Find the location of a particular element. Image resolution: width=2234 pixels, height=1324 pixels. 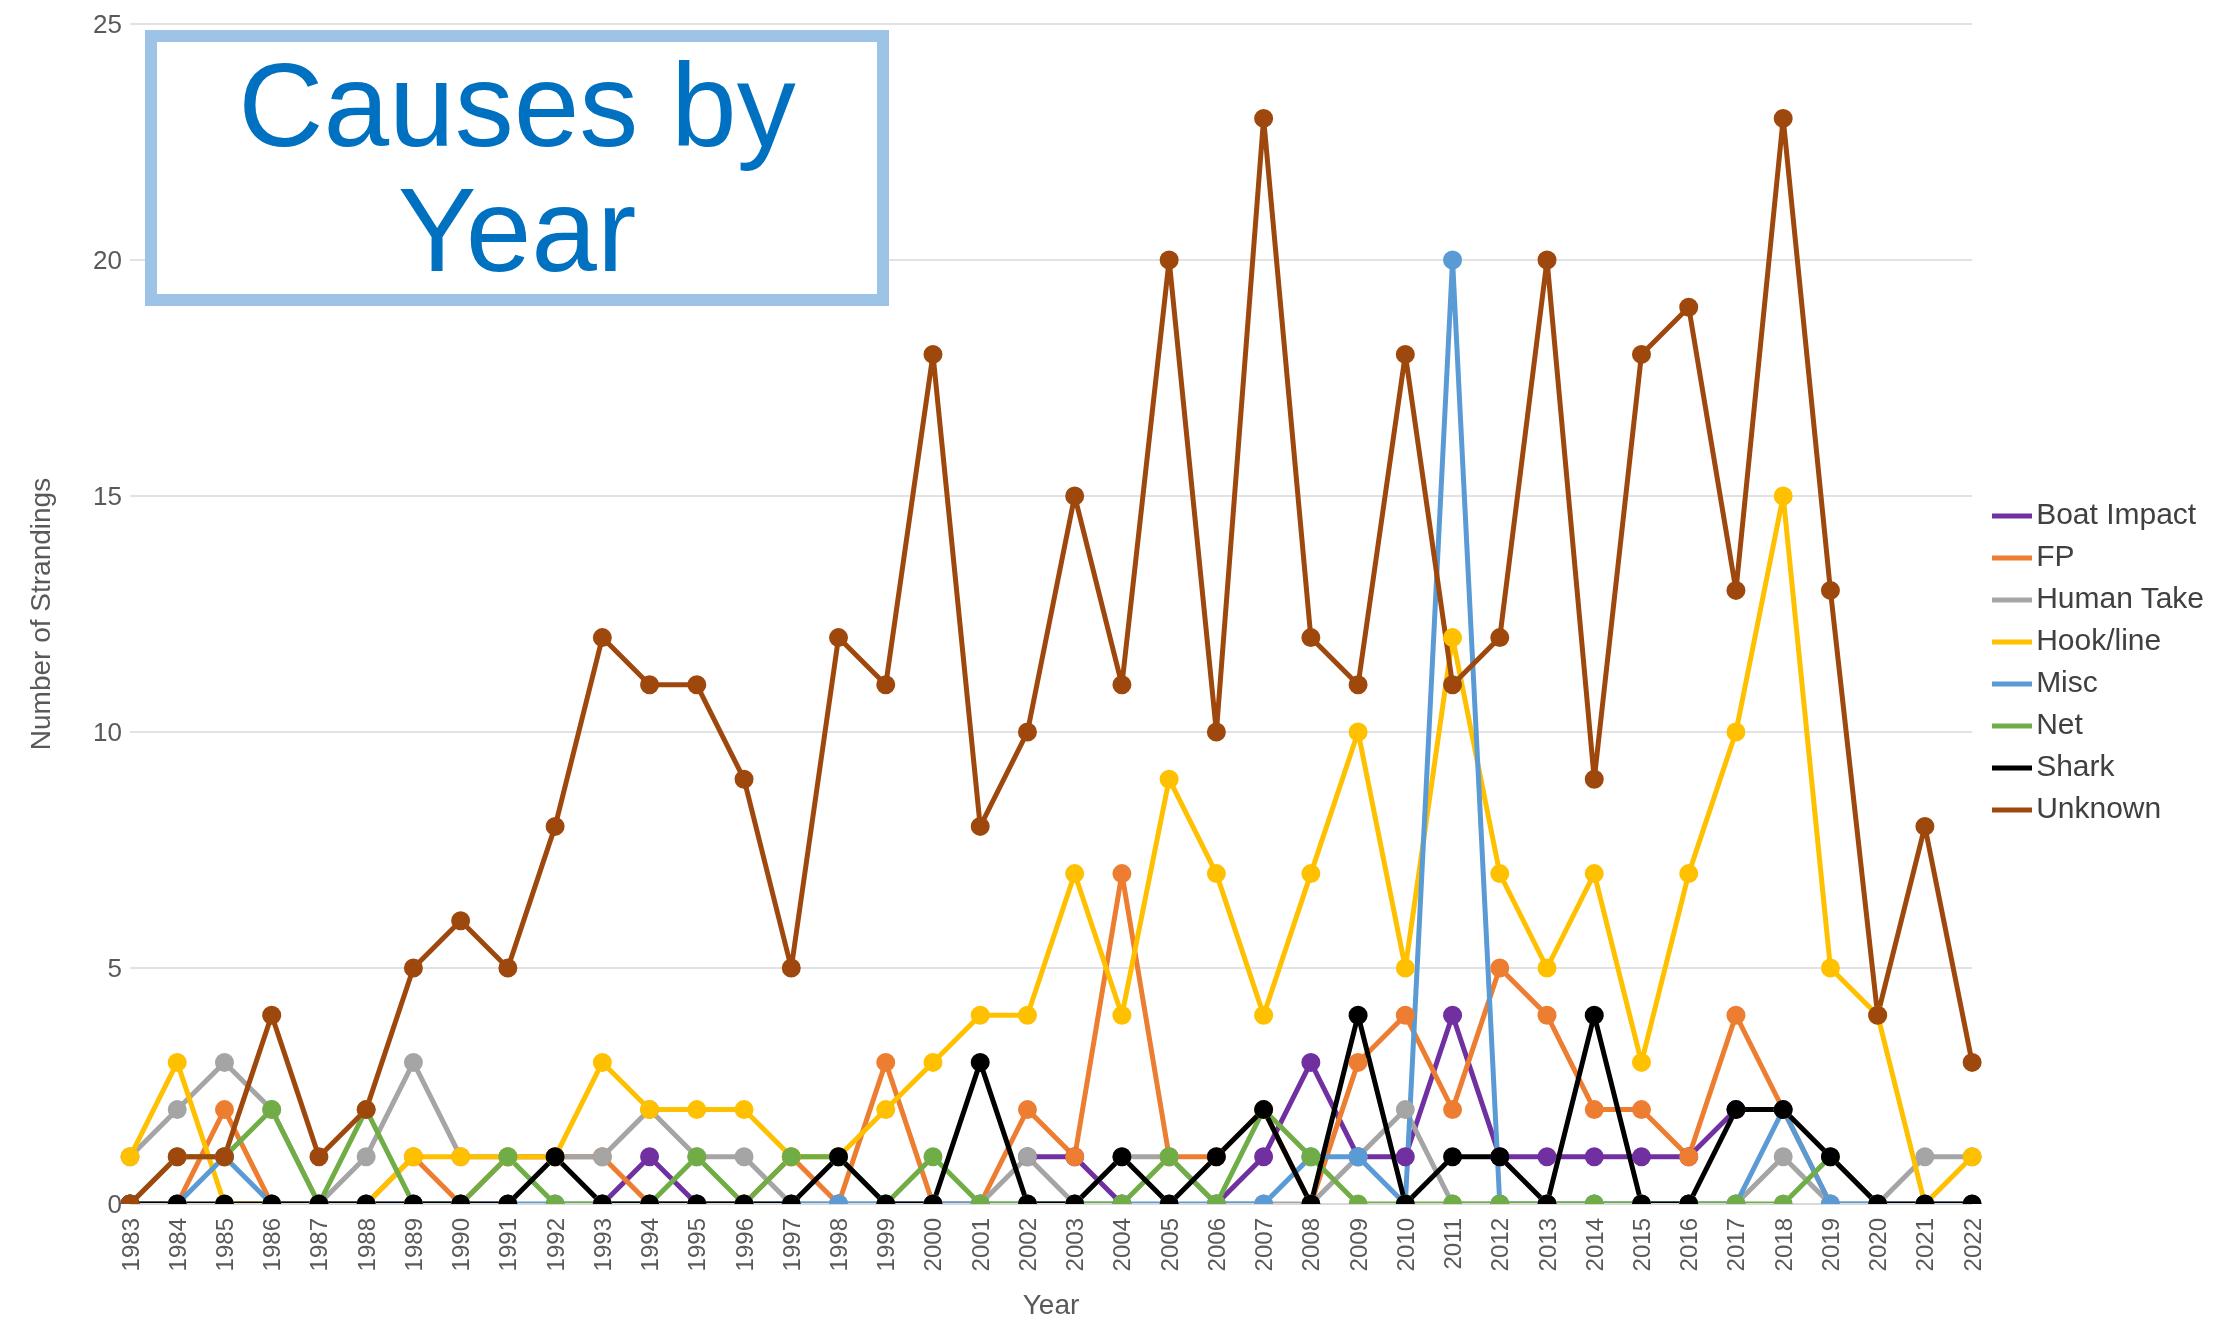

x-tick-label: 1989 is located at coordinates (413, 1245).